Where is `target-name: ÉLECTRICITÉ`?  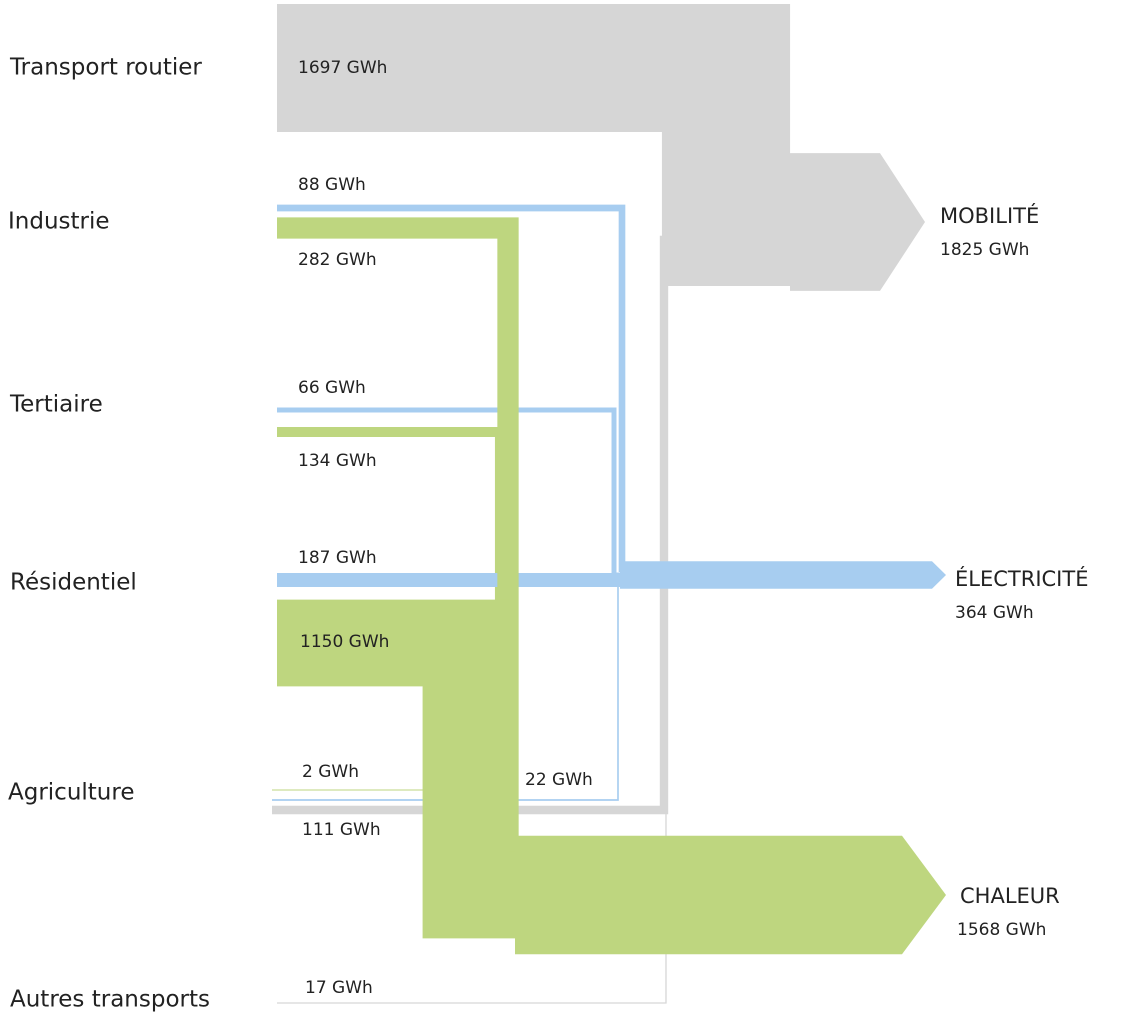
target-name: ÉLECTRICITÉ is located at coordinates (1021, 578).